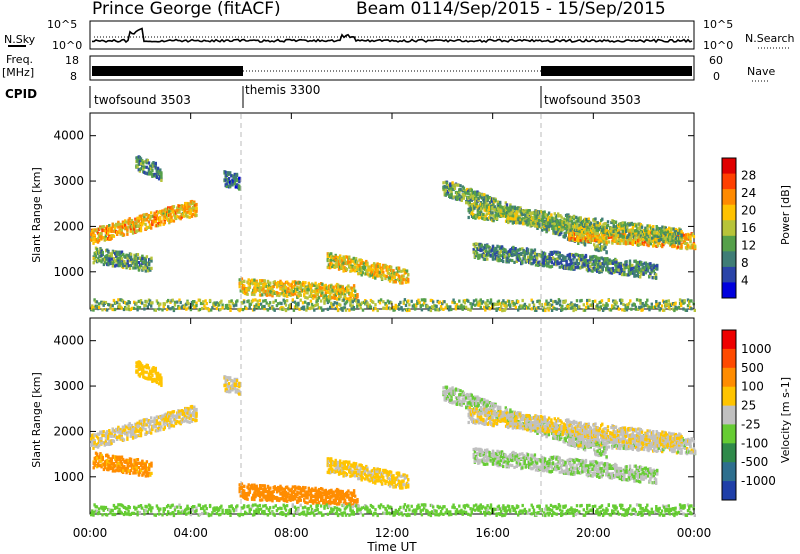  What do you see at coordinates (549, 9) in the screenshot?
I see `date-range: 14/Sep/2015 - 15/Sep/2015` at bounding box center [549, 9].